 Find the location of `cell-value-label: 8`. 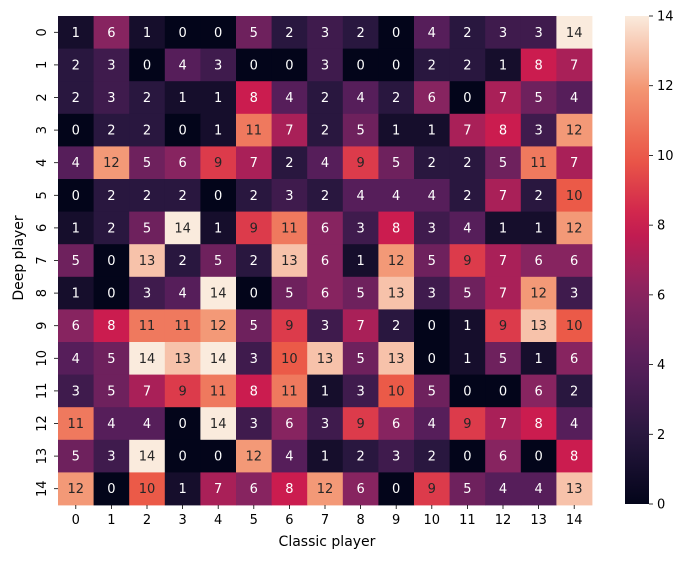

cell-value-label: 8 is located at coordinates (254, 98).